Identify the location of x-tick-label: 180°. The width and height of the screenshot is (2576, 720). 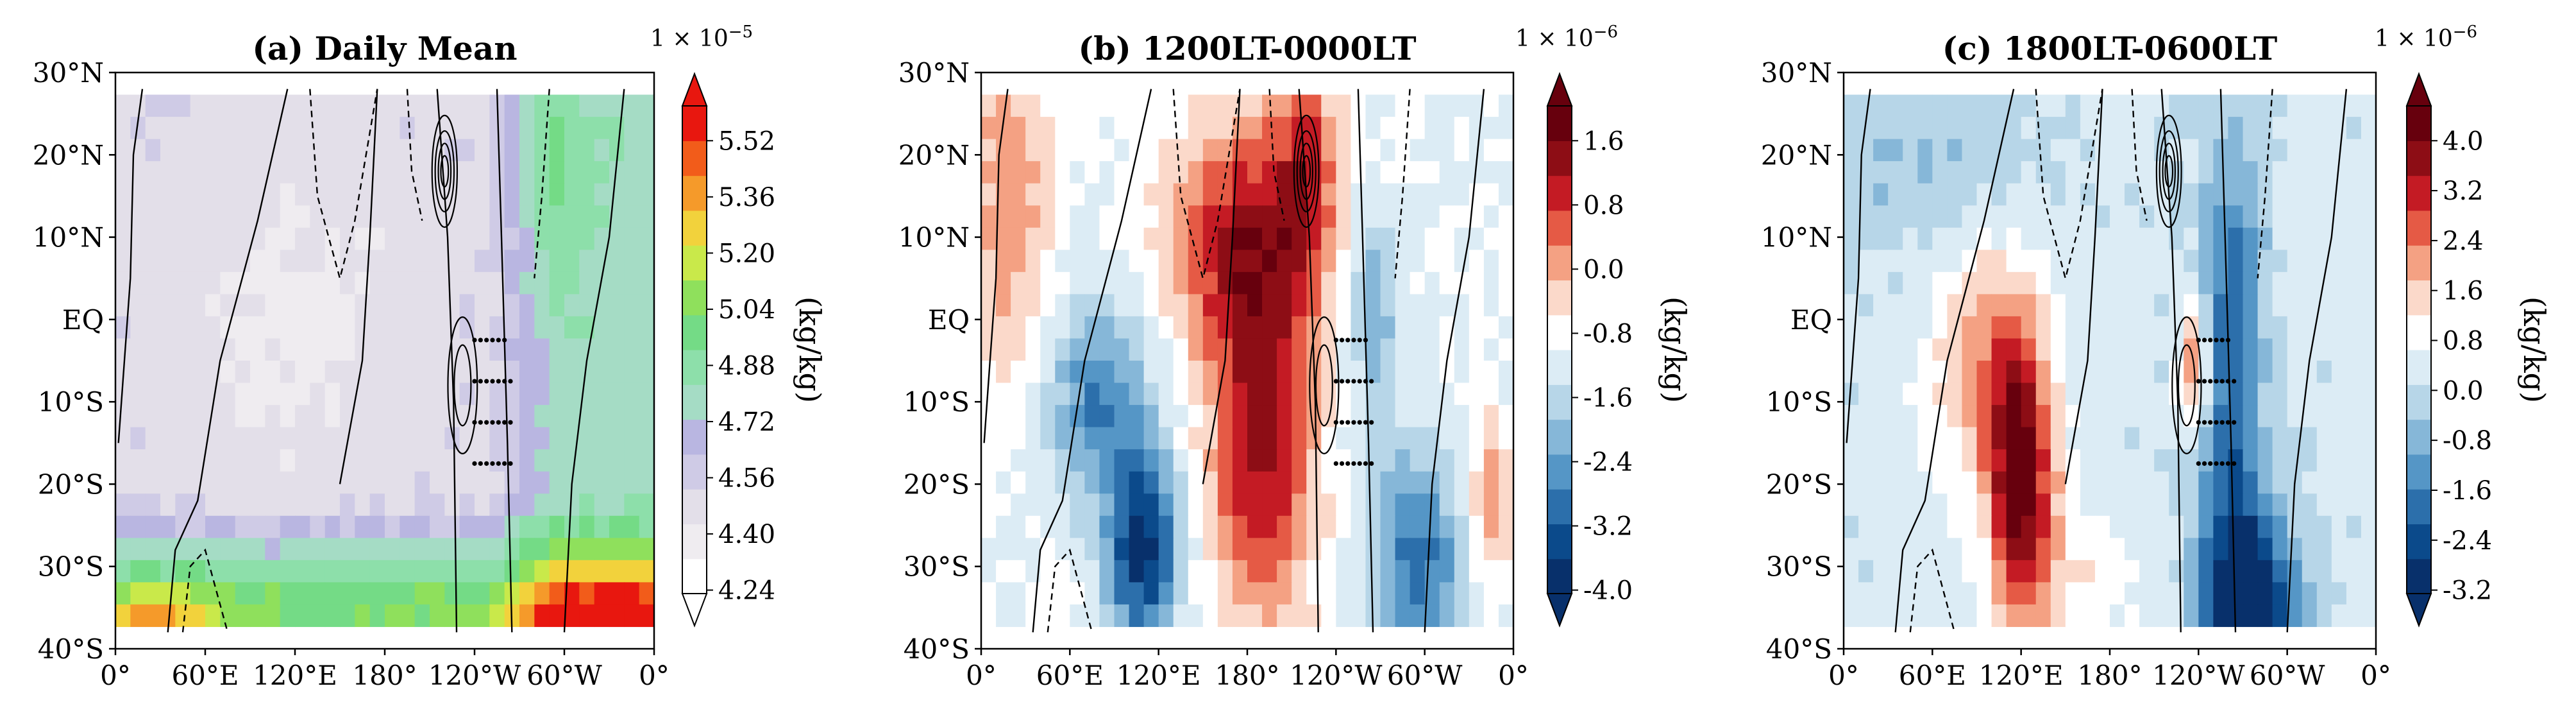
(384, 675).